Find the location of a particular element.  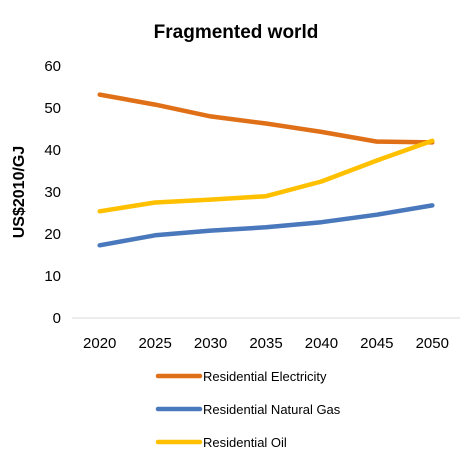

y-axis-ticks: 0 10 20 30 40 50 60 is located at coordinates (52, 192).